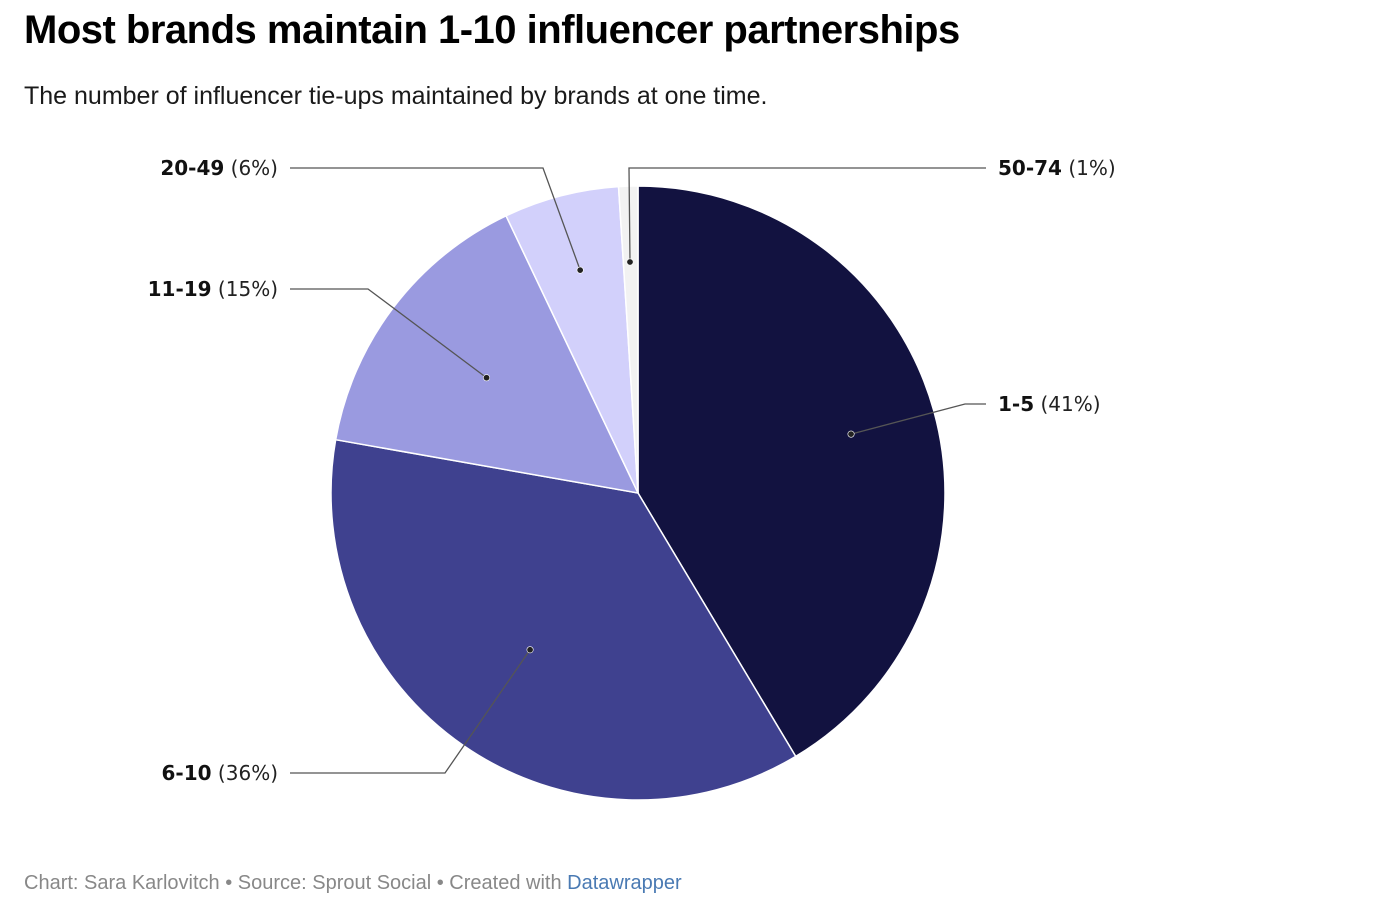  Describe the element at coordinates (192, 168) in the screenshot. I see `slice-label-name: 20-49` at that location.